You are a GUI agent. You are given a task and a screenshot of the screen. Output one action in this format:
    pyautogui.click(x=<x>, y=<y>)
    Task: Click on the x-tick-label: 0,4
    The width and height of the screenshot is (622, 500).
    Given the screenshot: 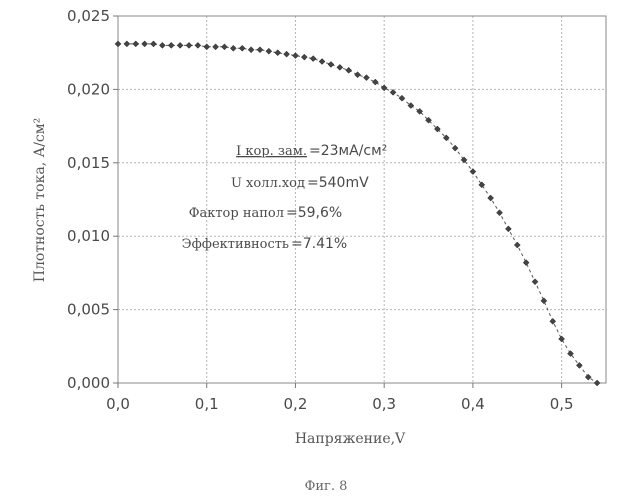 What is the action you would take?
    pyautogui.click(x=473, y=404)
    